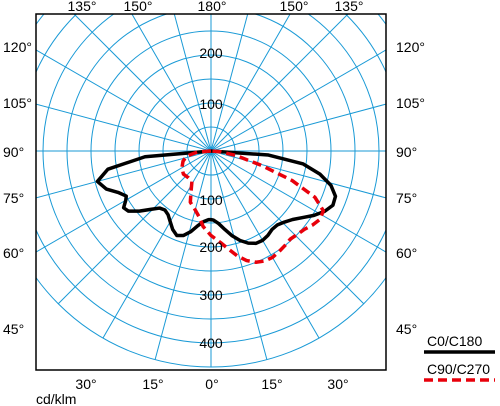 Image resolution: width=500 pixels, height=406 pixels. What do you see at coordinates (13, 329) in the screenshot?
I see `angle-label-left-45: 45°` at bounding box center [13, 329].